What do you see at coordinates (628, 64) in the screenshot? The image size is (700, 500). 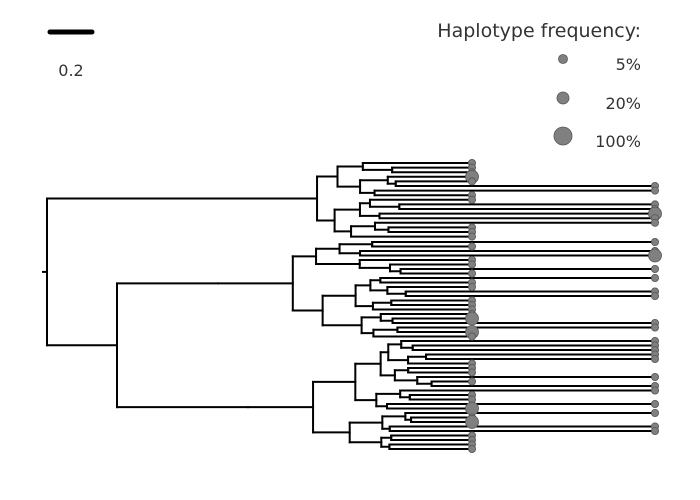 I see `legend-label-5: 5%` at bounding box center [628, 64].